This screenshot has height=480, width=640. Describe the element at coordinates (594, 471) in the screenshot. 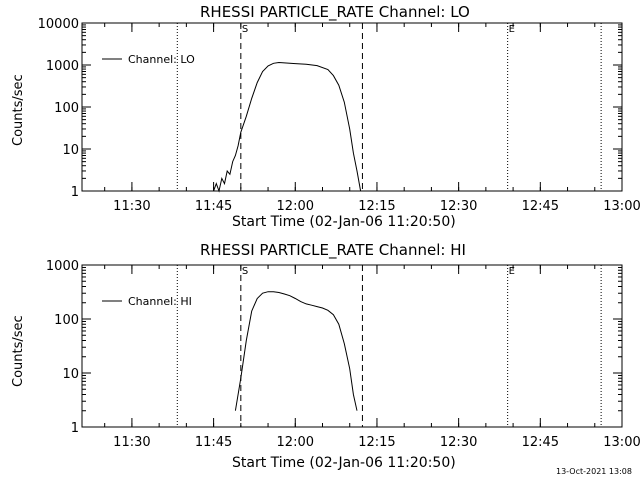

I see `timestamp: 13-Oct-2021 13:08` at that location.